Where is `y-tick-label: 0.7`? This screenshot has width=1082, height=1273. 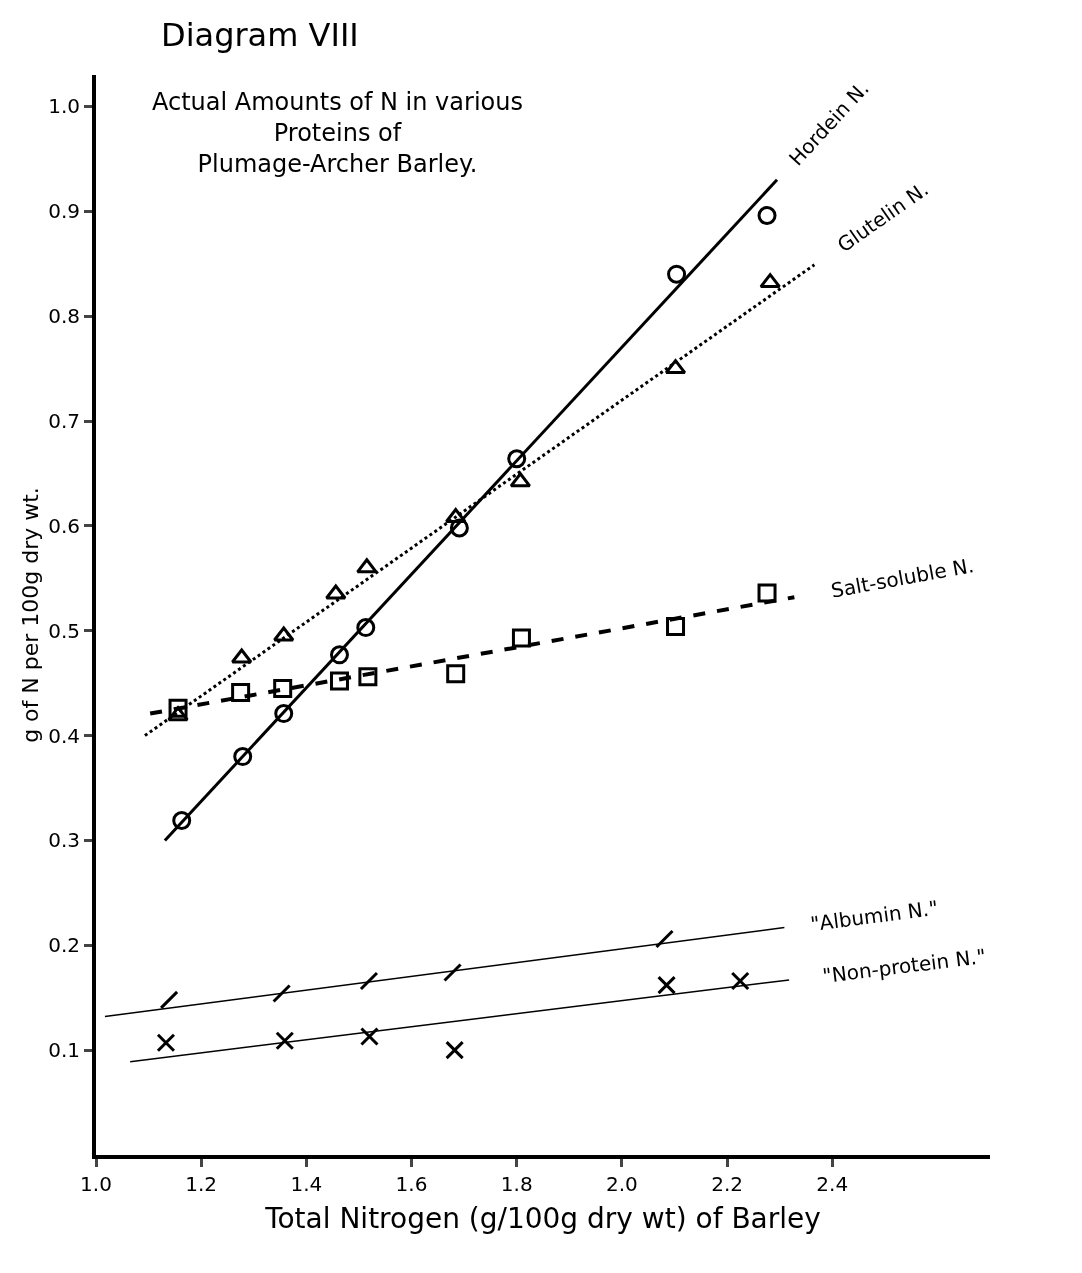
y-tick-label: 0.7 is located at coordinates (64, 421).